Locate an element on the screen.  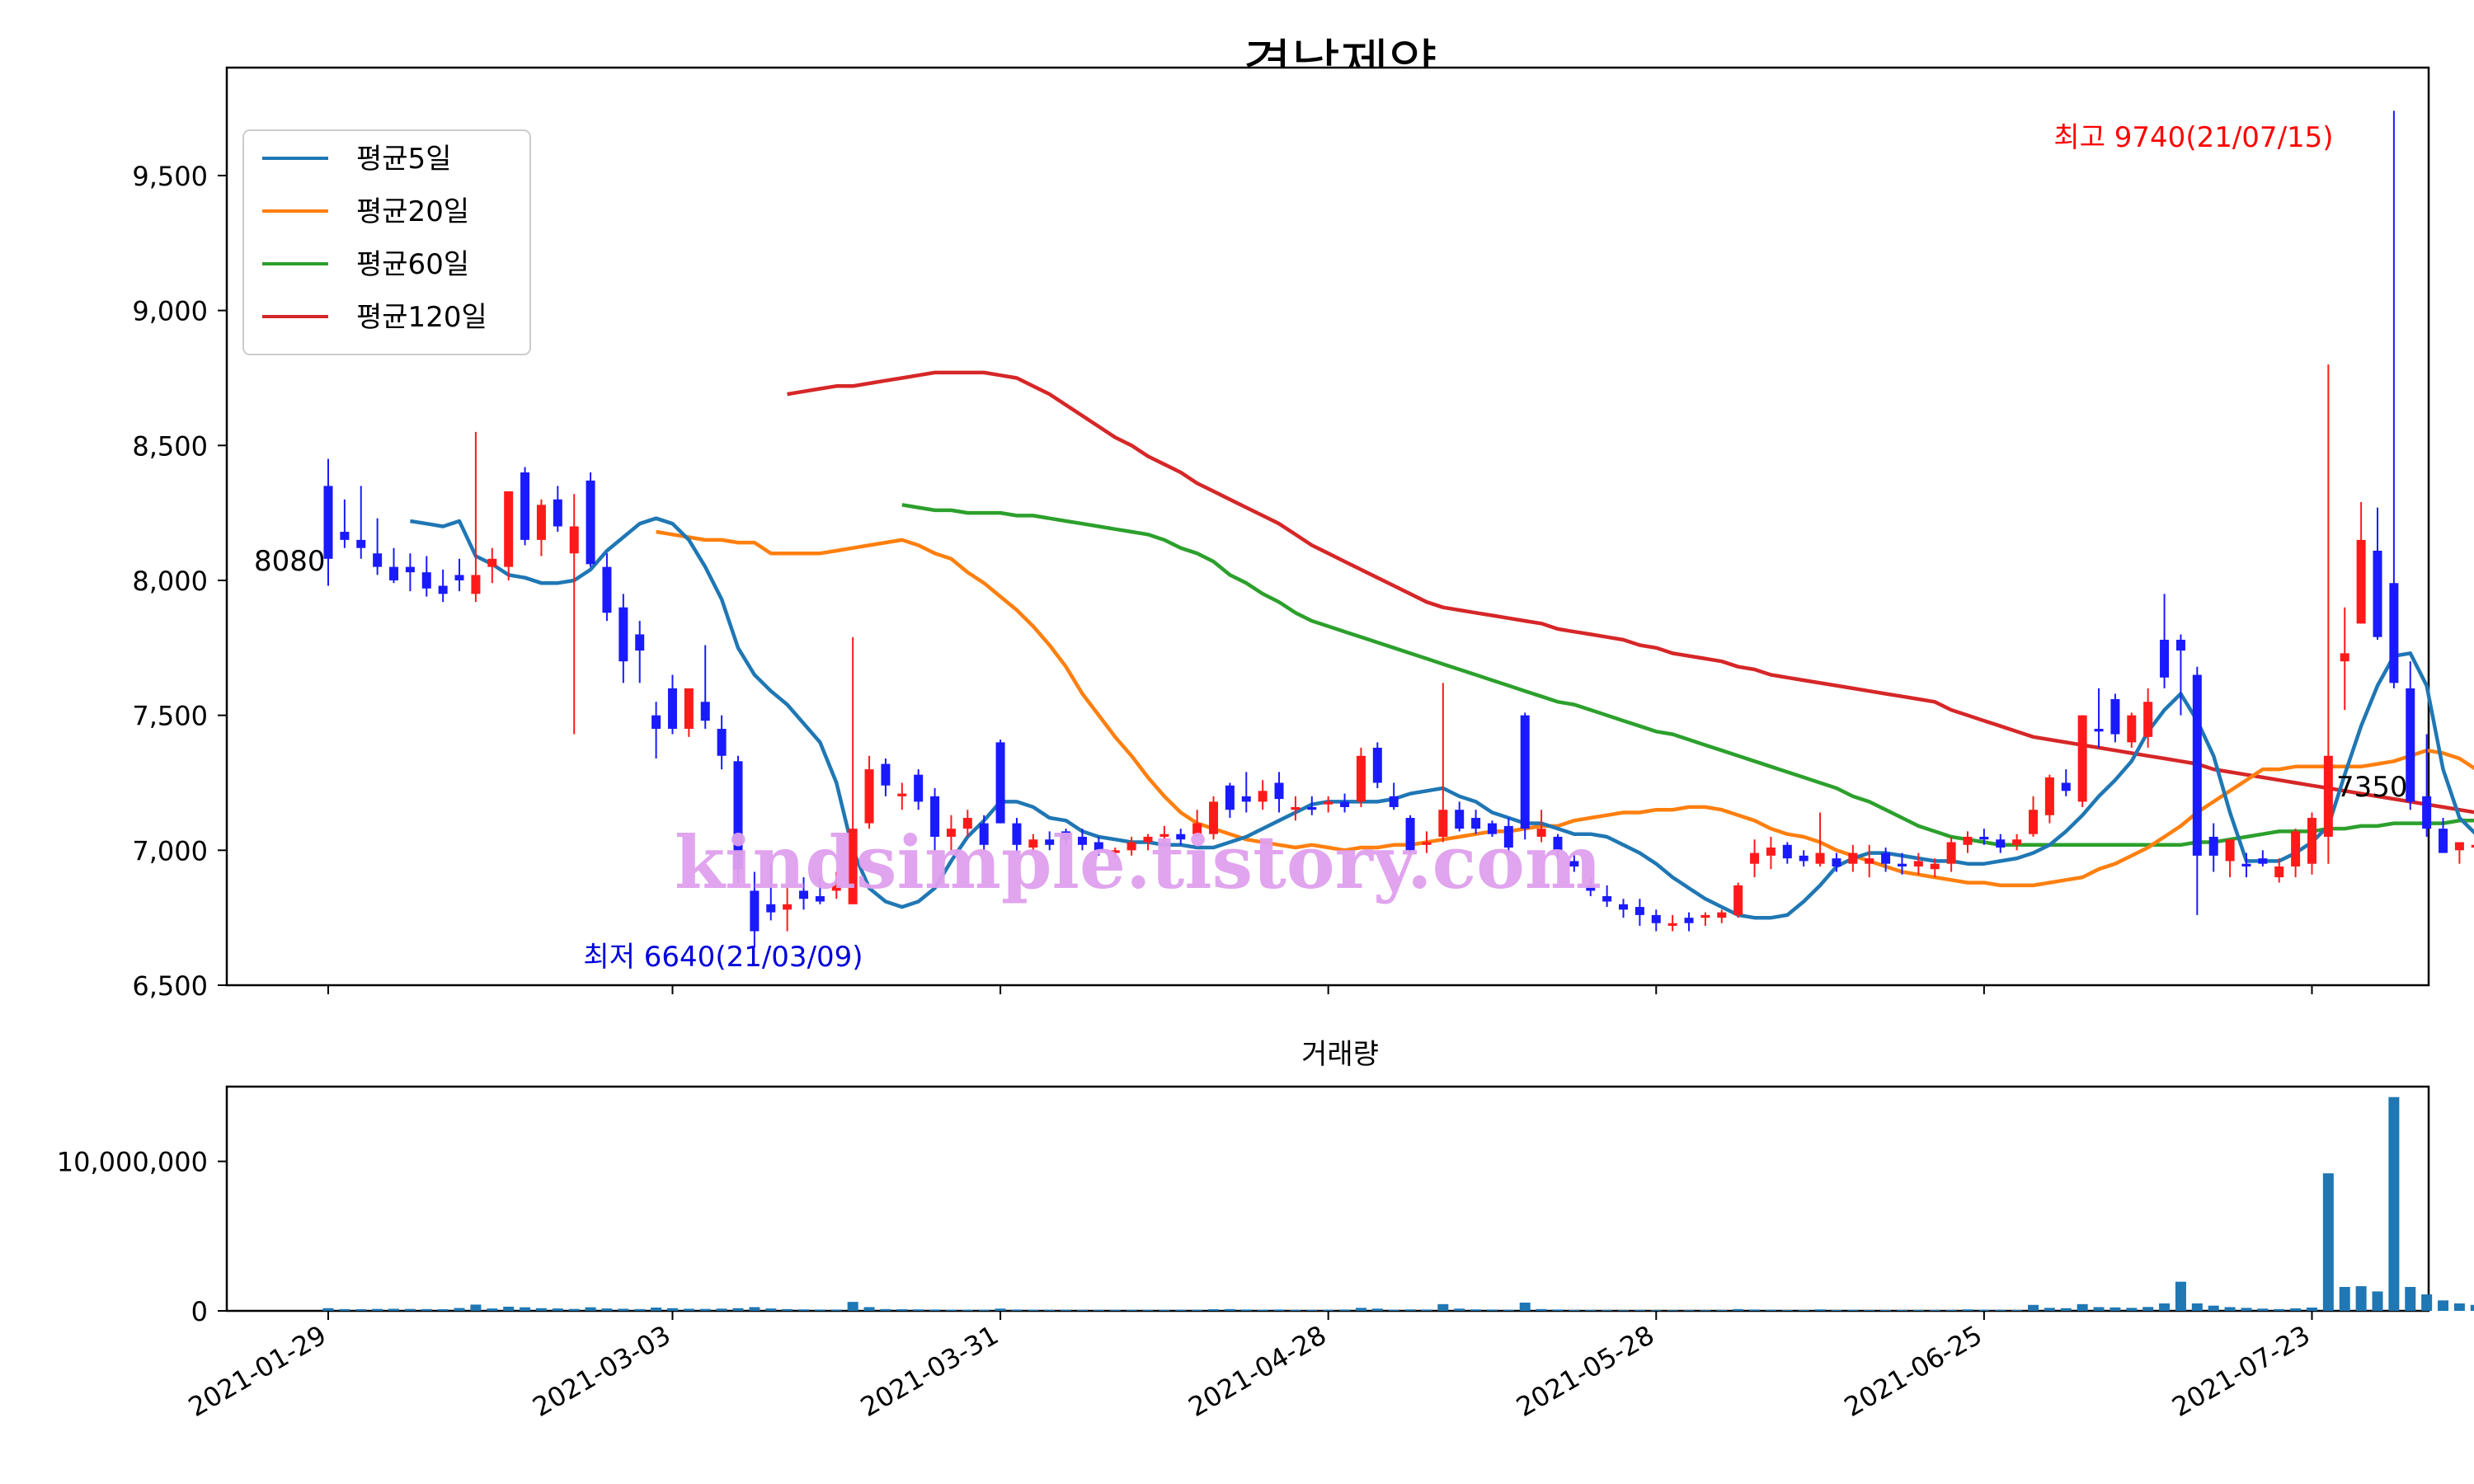
price-y-tick-label: 9,000 is located at coordinates (170, 311).